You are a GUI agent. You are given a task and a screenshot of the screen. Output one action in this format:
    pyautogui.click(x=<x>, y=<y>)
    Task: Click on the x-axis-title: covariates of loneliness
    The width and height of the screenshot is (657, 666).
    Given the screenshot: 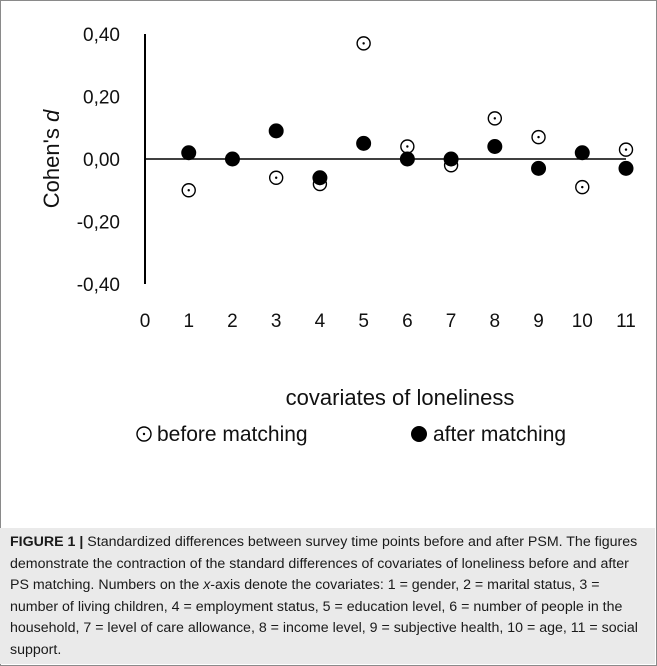 What is the action you would take?
    pyautogui.click(x=400, y=397)
    